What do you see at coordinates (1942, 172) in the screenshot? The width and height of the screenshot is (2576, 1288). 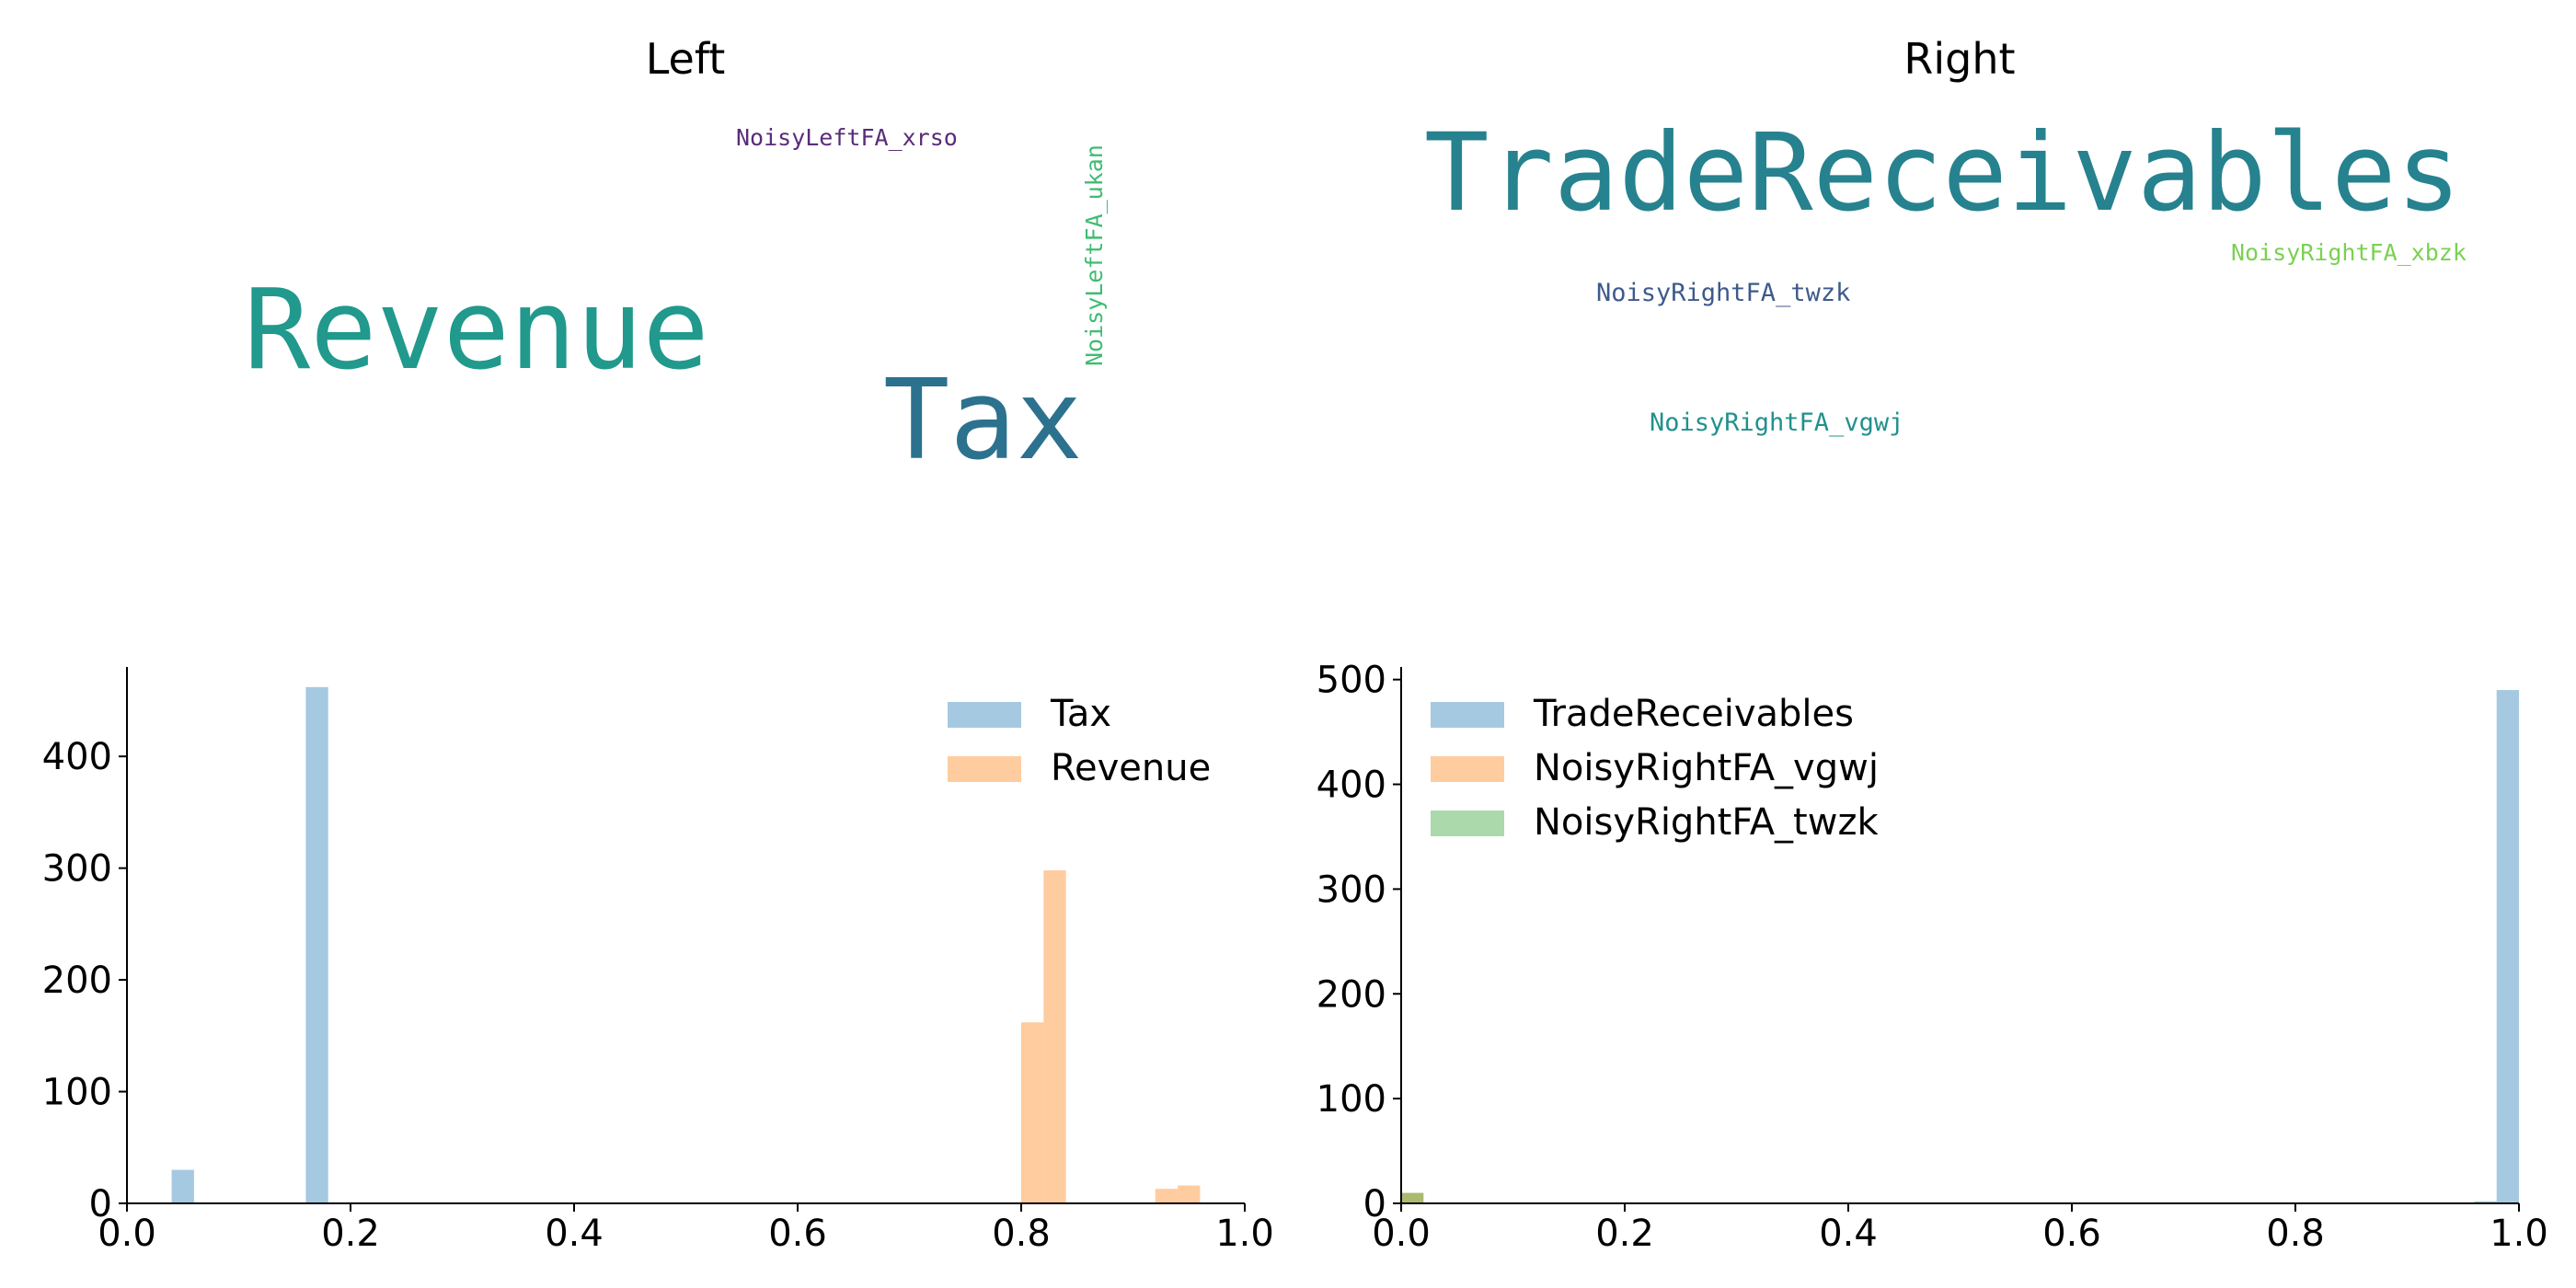 I see `wordcloud-word-tradereceivables: TradeReceivables` at bounding box center [1942, 172].